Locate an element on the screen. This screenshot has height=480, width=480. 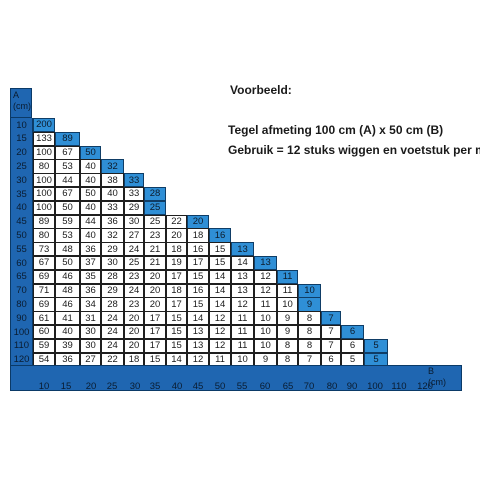
row-header-45: 45 is located at coordinates (21, 221).